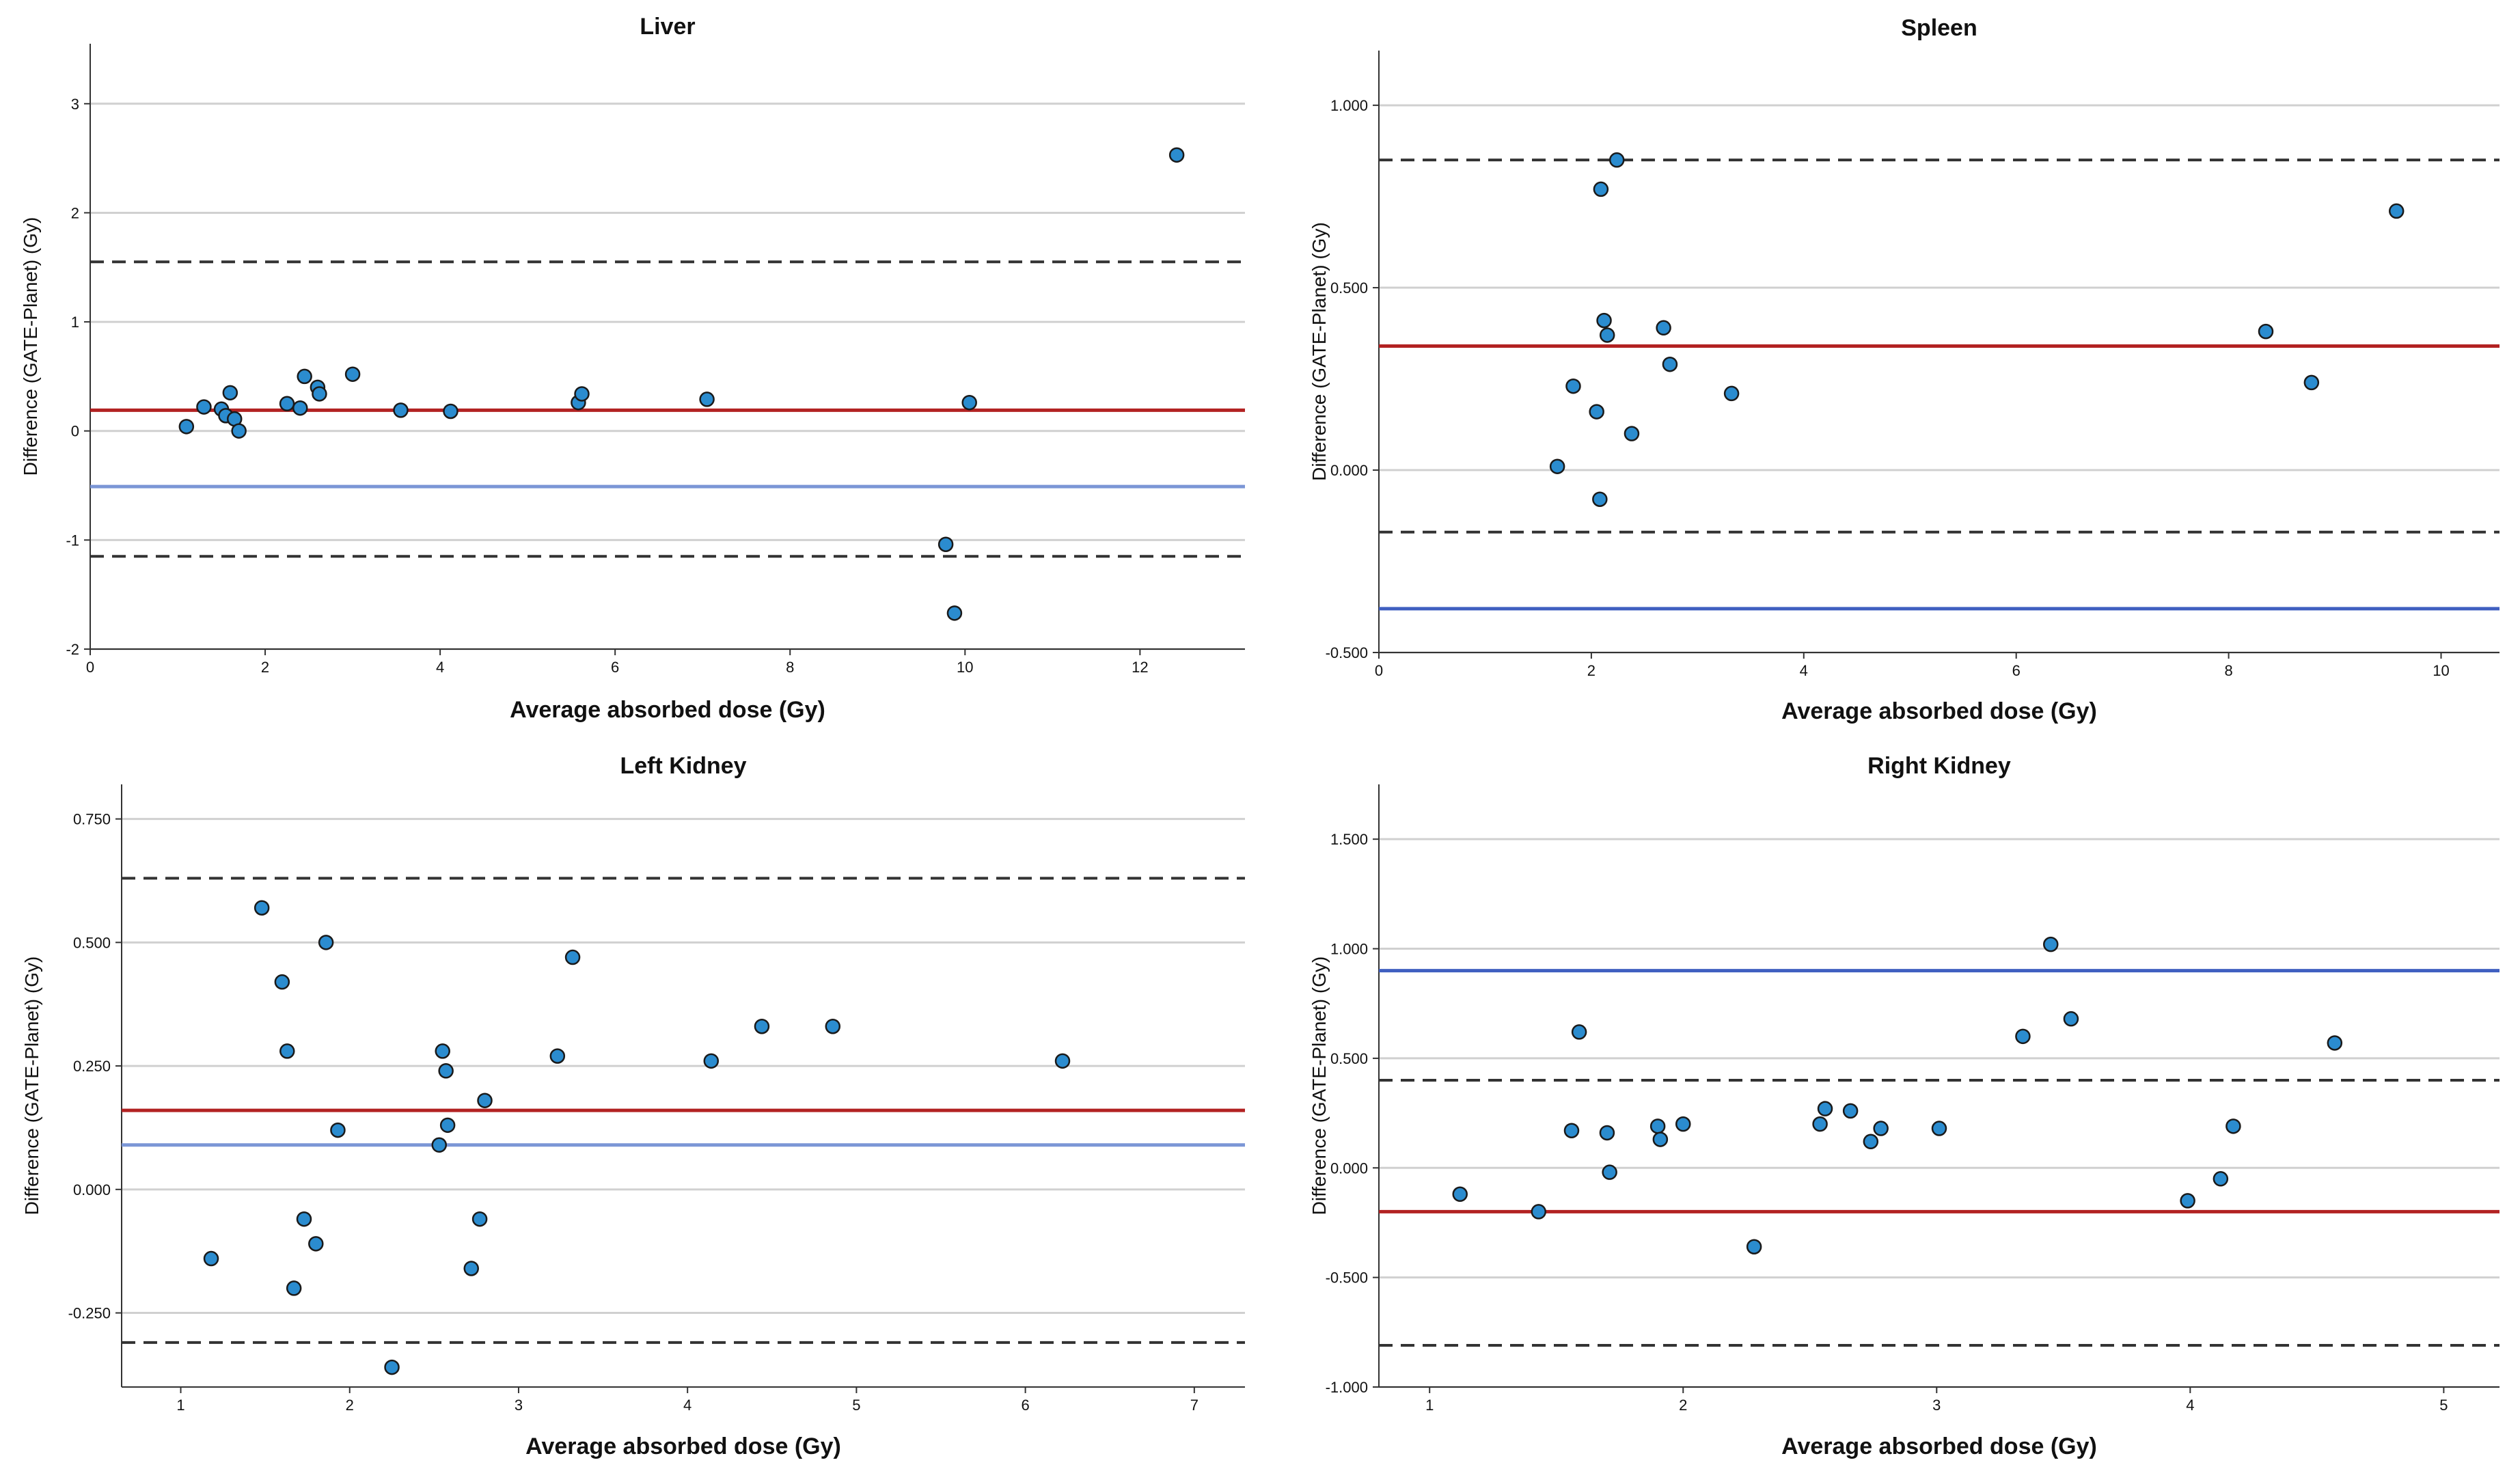  What do you see at coordinates (1939, 766) in the screenshot?
I see `chart-title: Right Kidney` at bounding box center [1939, 766].